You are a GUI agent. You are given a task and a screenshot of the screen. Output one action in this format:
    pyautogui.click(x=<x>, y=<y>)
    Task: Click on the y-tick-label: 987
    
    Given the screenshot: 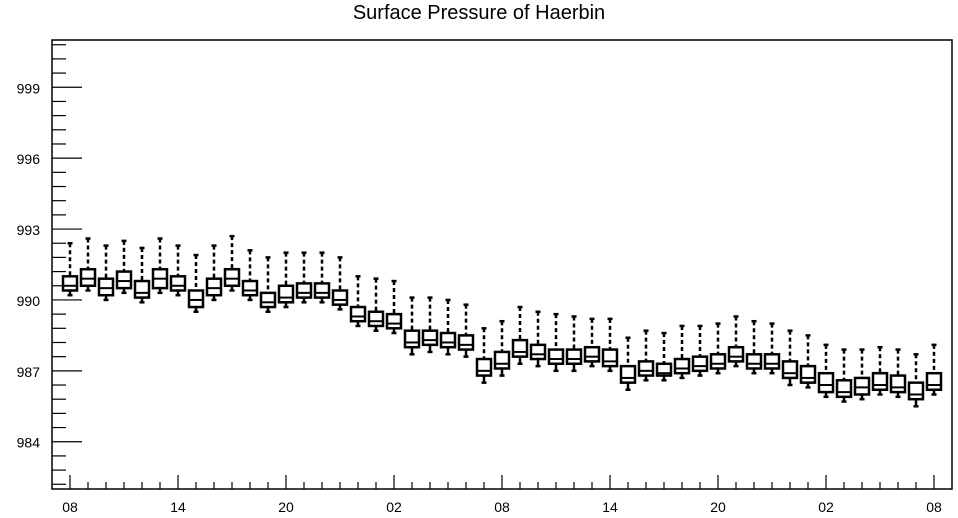 What is the action you would take?
    pyautogui.click(x=29, y=372)
    